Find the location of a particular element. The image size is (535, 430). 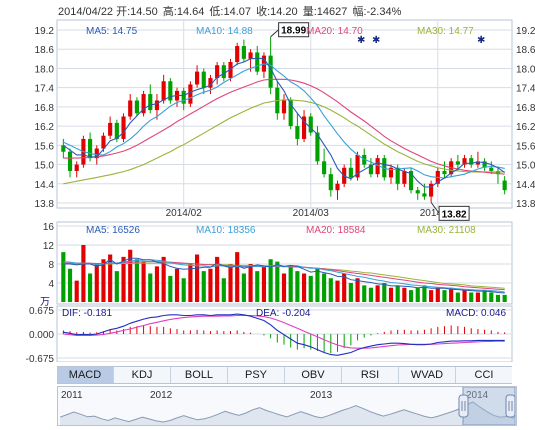

tab-rsi: RSI is located at coordinates (370, 375).